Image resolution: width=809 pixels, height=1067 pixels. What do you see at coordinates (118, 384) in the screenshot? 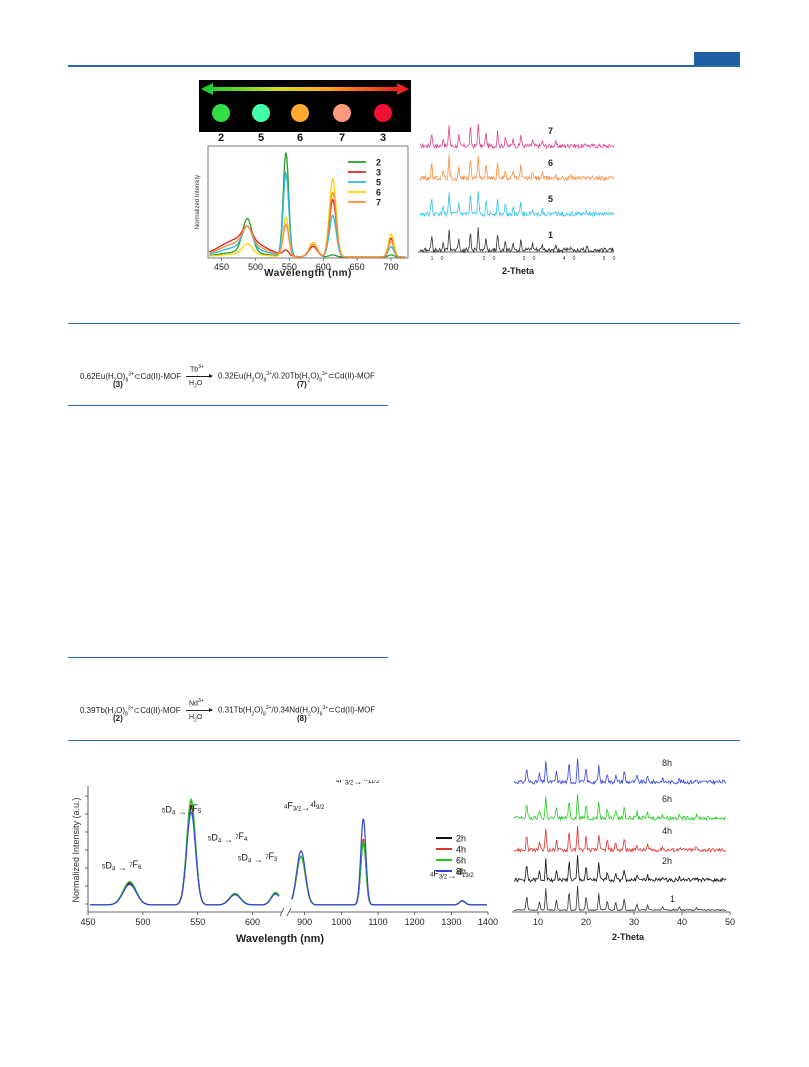
I see `scheme-1-reactant-label: (3)` at bounding box center [118, 384].